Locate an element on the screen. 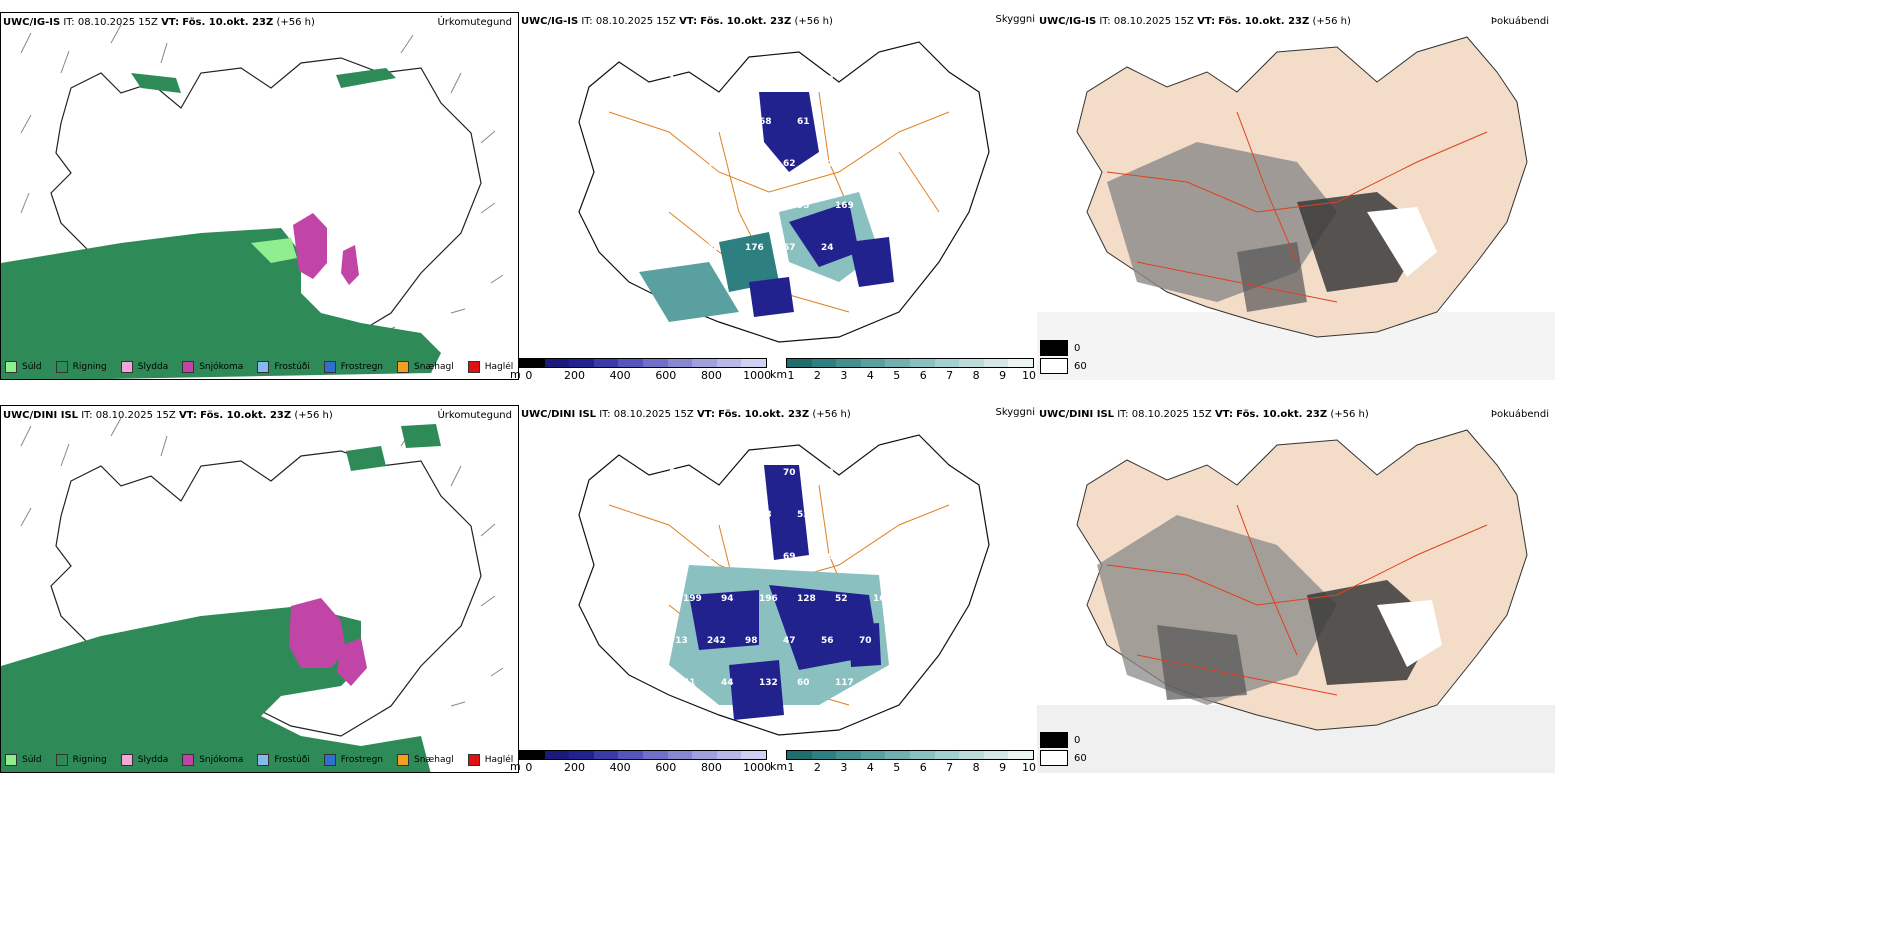 The height and width of the screenshot is (950, 1900). cloud-base-value: 229 is located at coordinates (830, 164).